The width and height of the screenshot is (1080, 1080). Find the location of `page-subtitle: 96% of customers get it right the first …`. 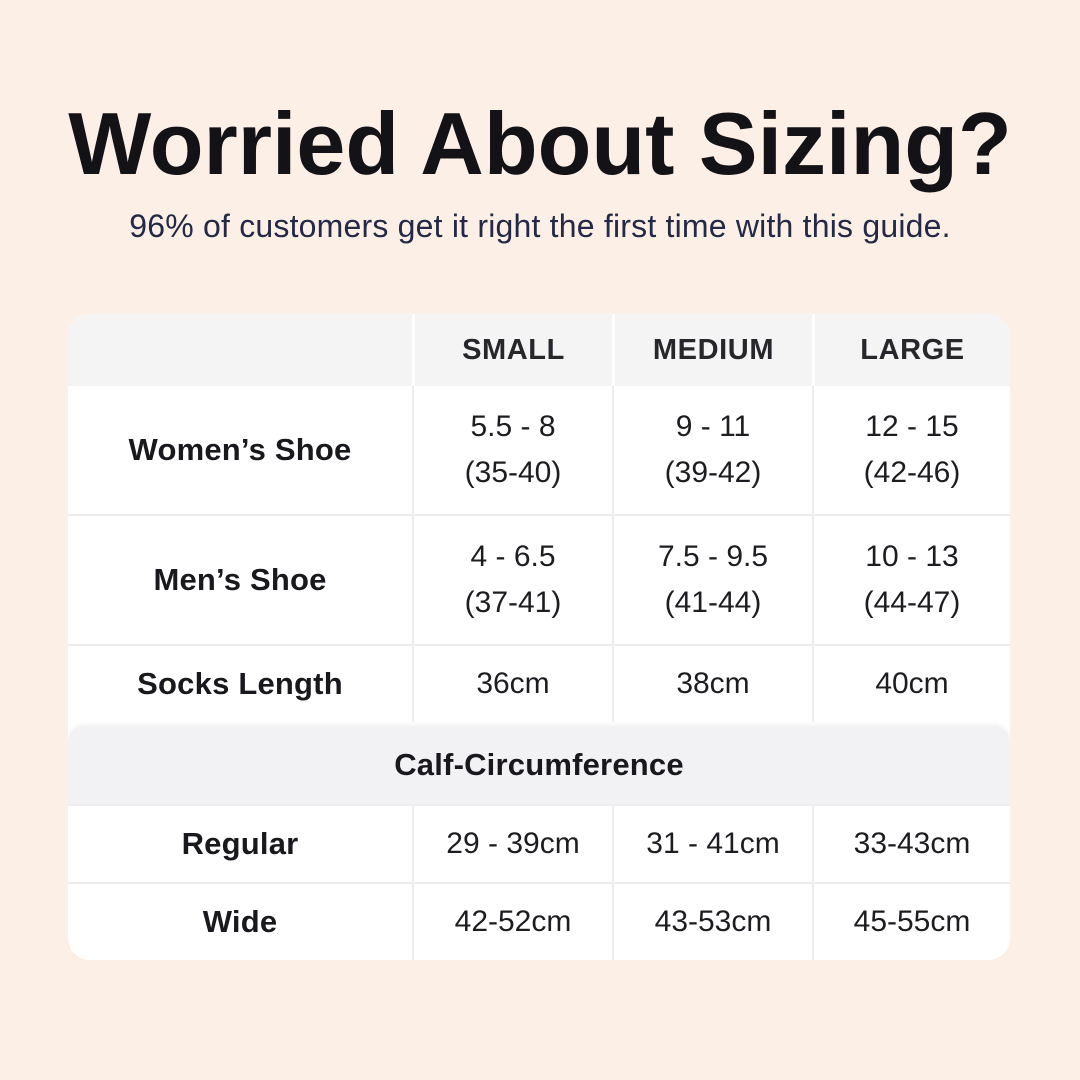

page-subtitle: 96% of customers get it right the first … is located at coordinates (540, 226).